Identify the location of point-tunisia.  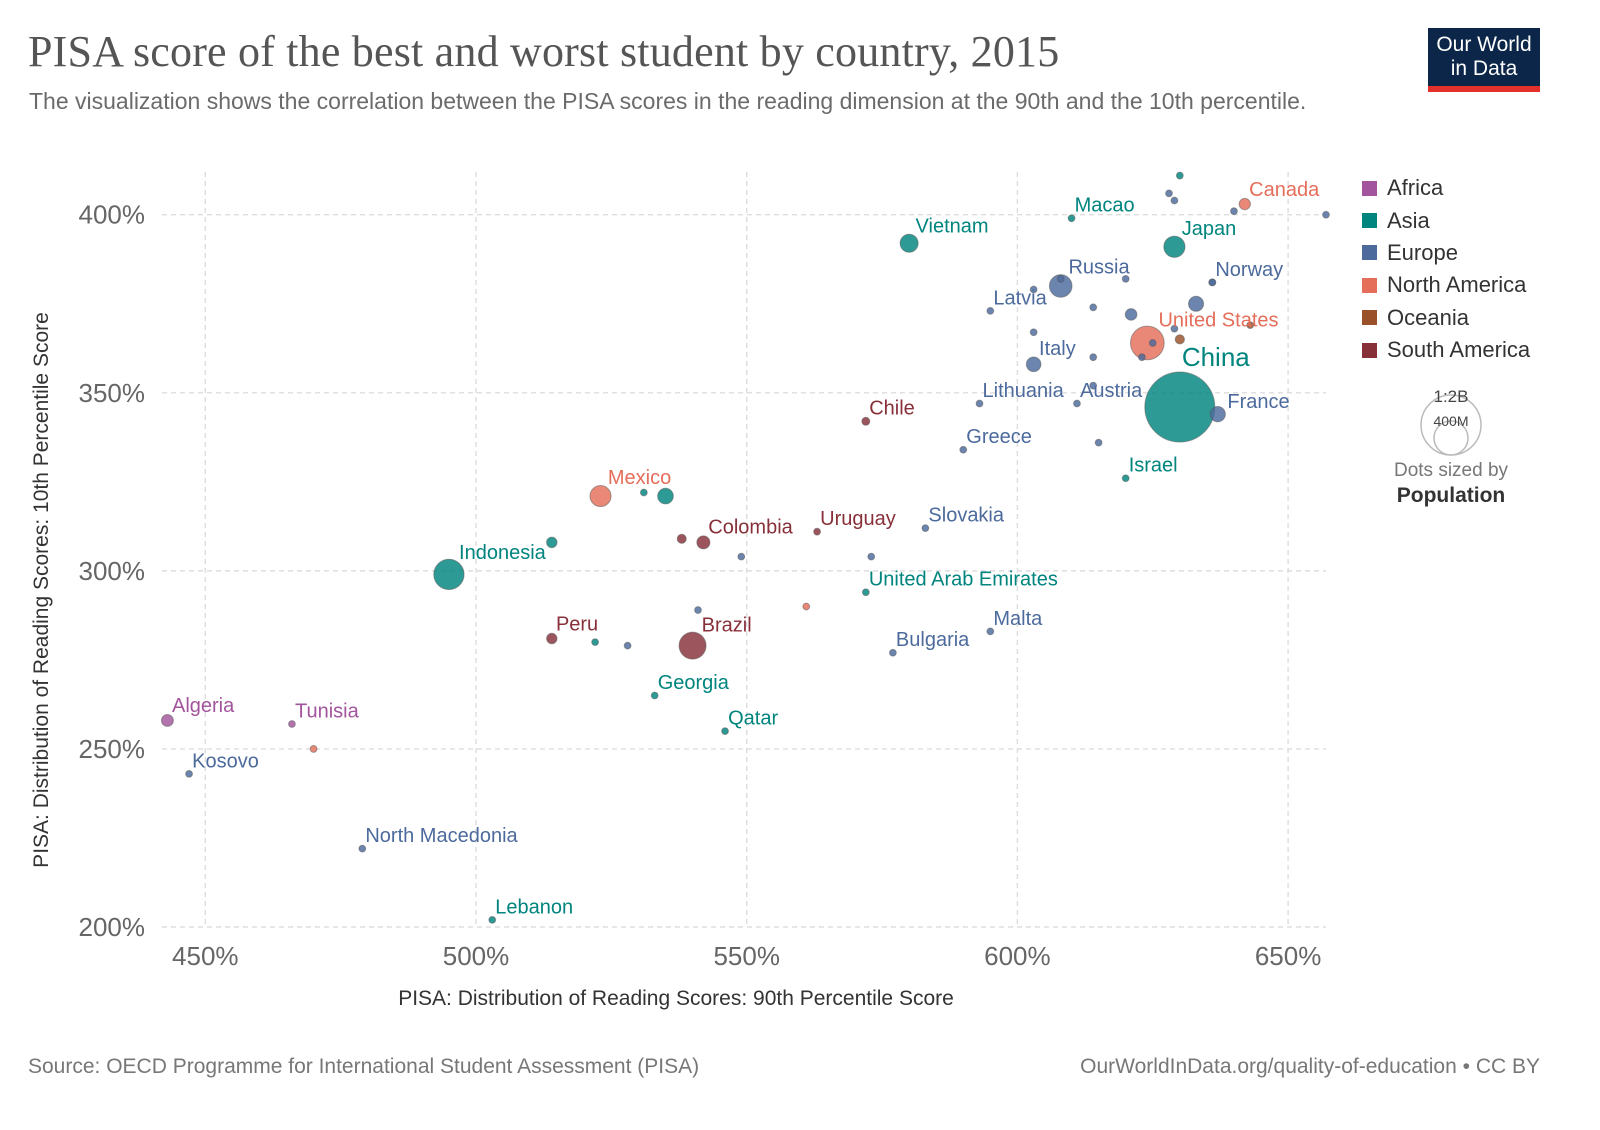
(292, 724).